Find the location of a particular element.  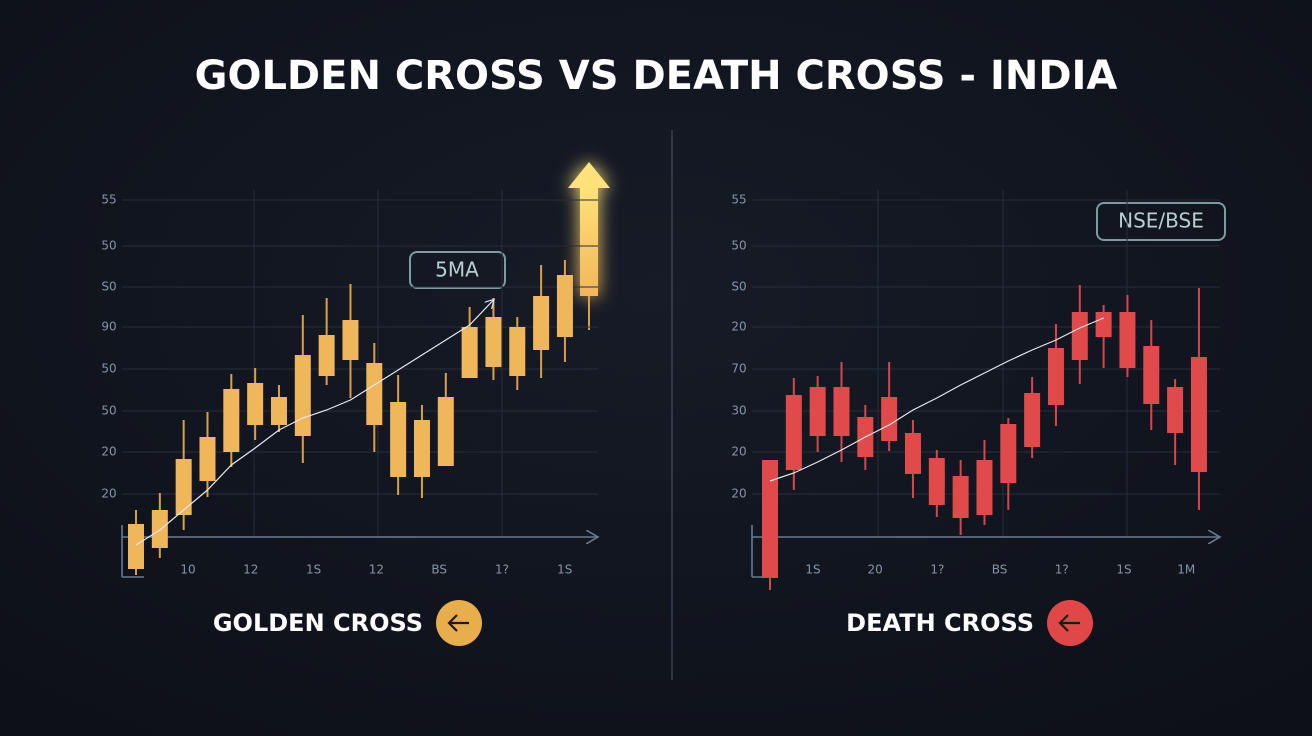

annotation: 5MA is located at coordinates (457, 270).